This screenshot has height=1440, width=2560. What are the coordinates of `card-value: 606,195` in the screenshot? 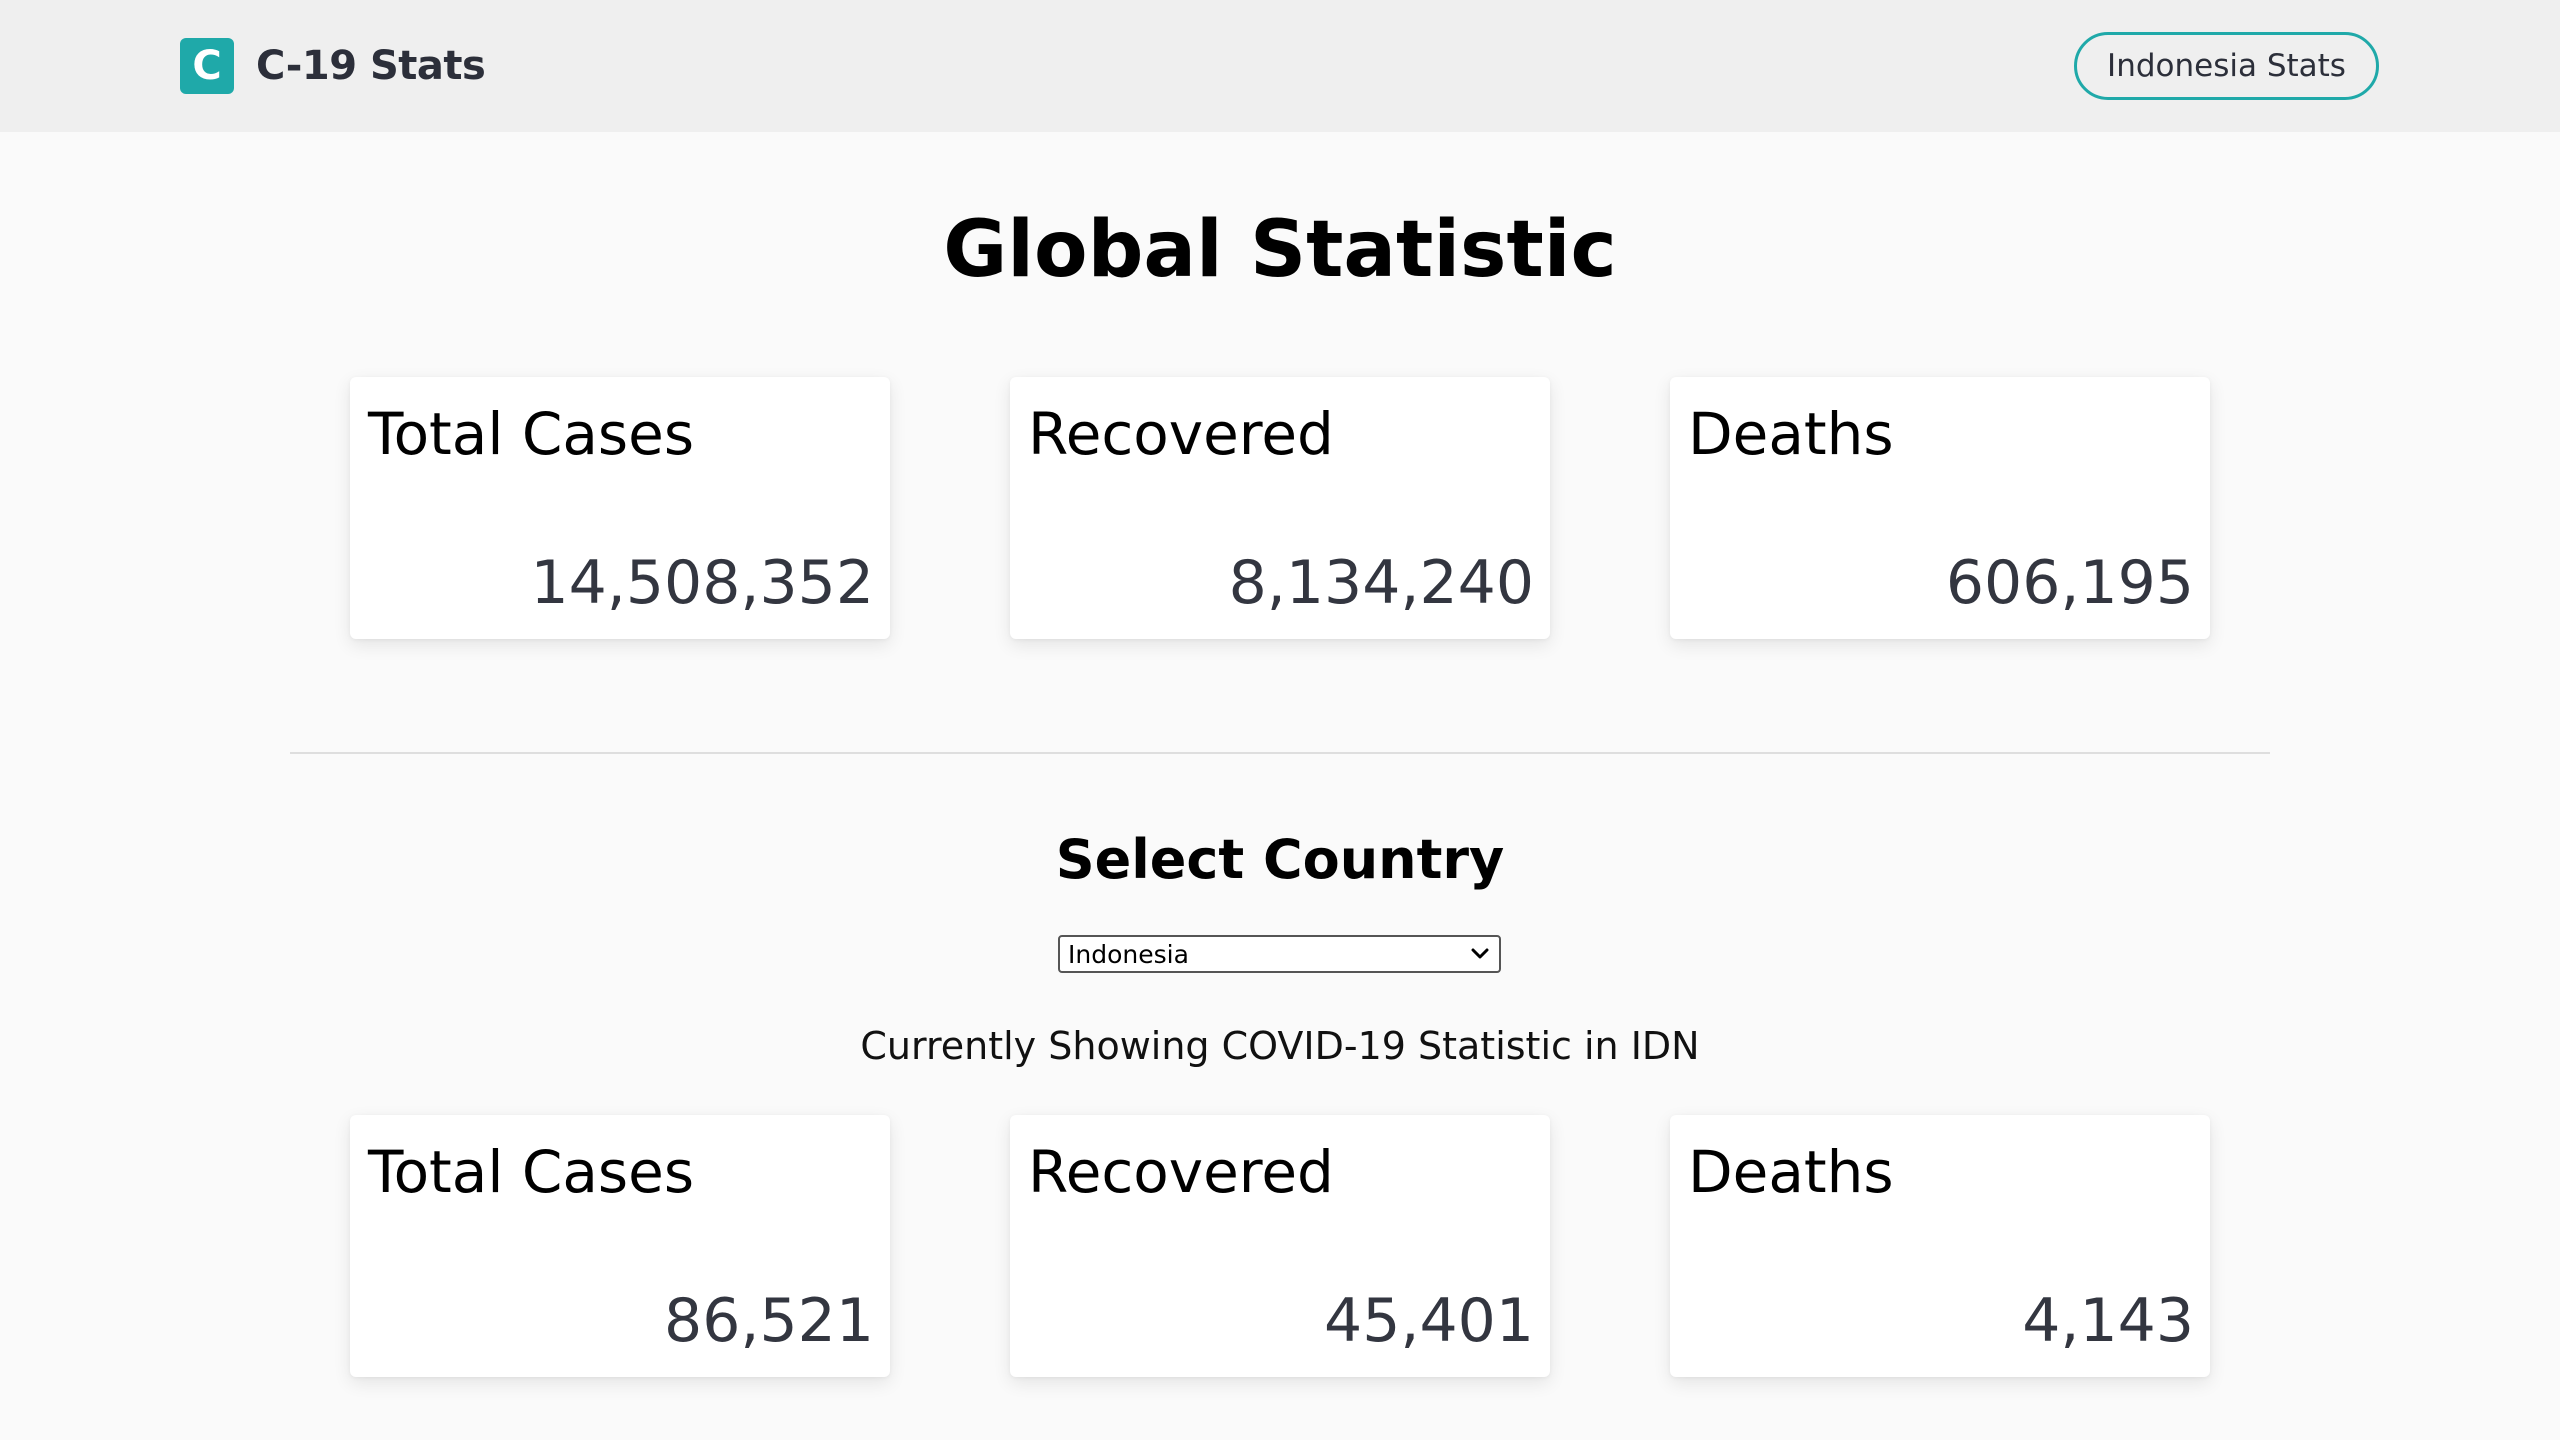 It's located at (2069, 583).